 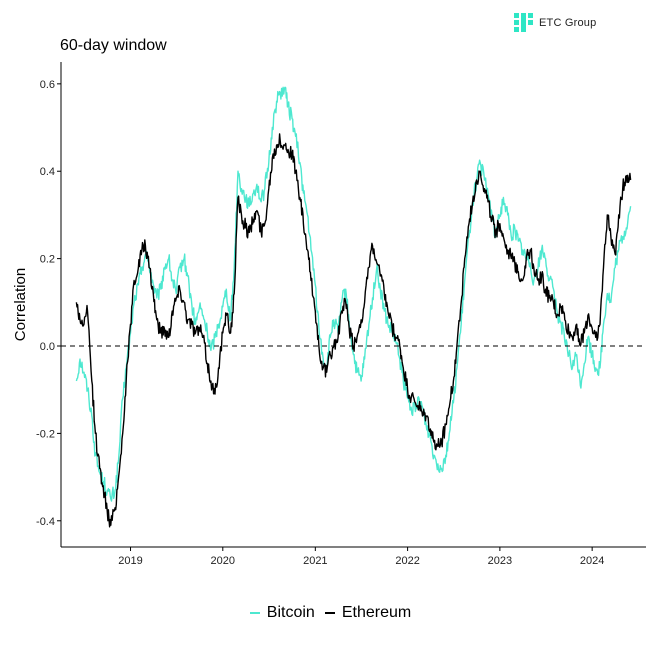 I want to click on x-tick-label: 2024, so click(x=592, y=561).